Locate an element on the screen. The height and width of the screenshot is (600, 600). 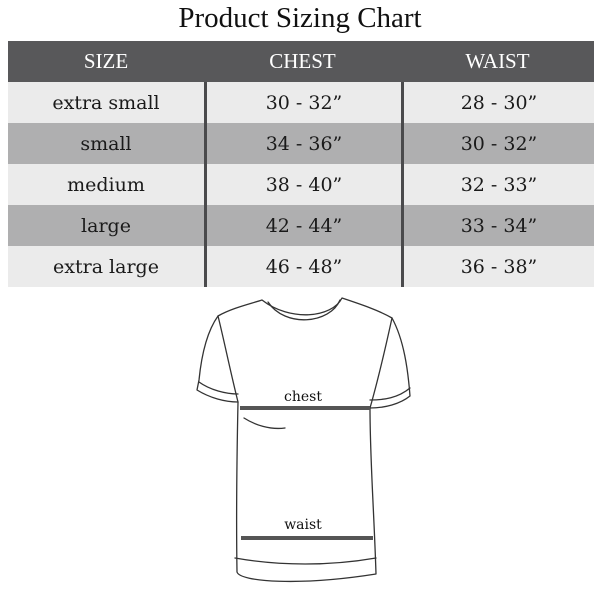
waist-cell: 36 - 38” is located at coordinates (497, 266).